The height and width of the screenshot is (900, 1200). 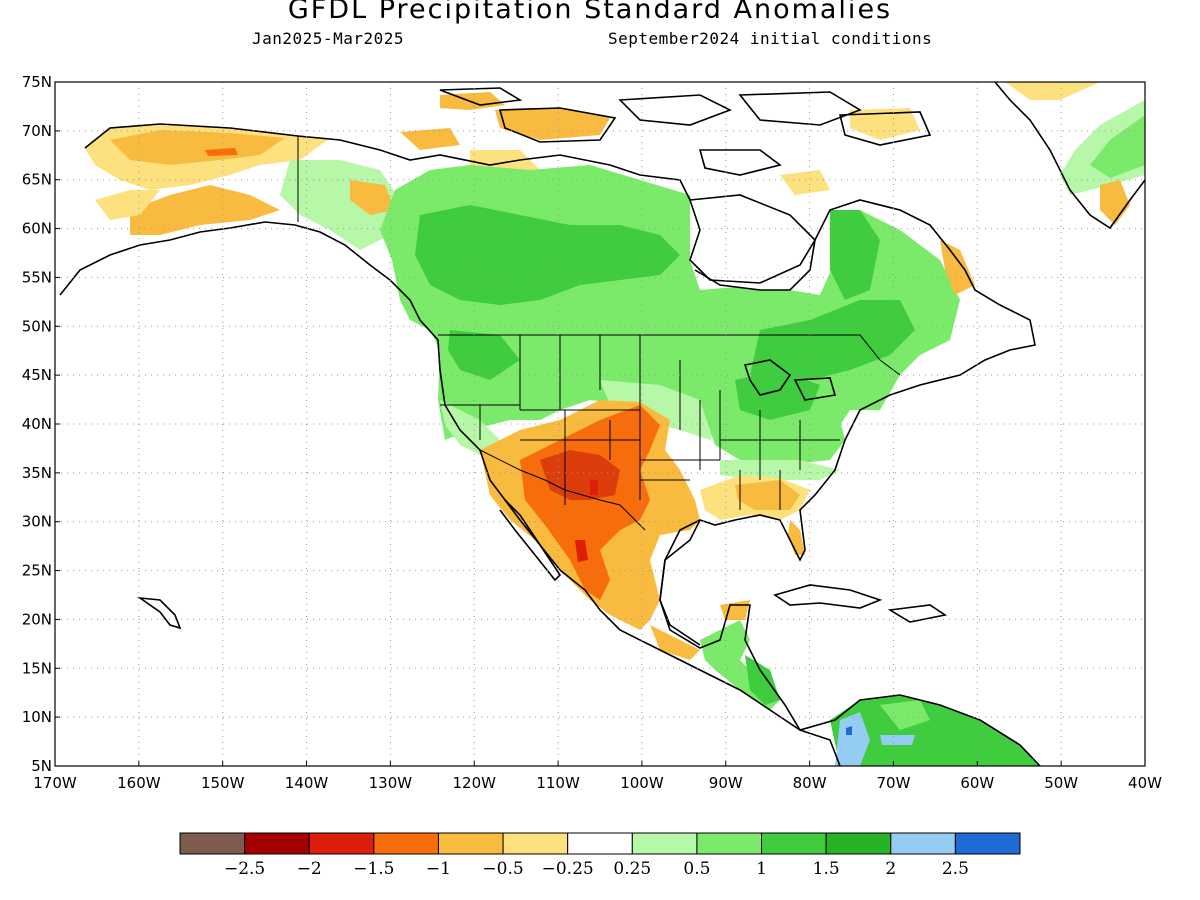 What do you see at coordinates (1061, 783) in the screenshot?
I see `lon-tick-label: 50W` at bounding box center [1061, 783].